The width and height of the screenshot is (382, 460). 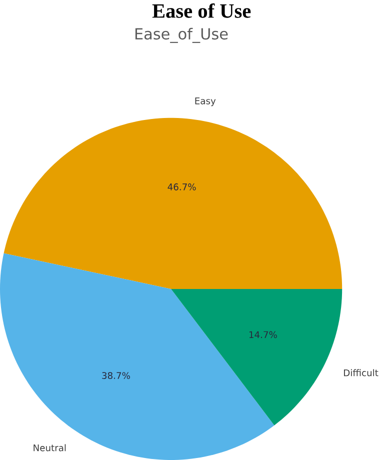 What do you see at coordinates (50, 448) in the screenshot?
I see `slice-label: Neutral` at bounding box center [50, 448].